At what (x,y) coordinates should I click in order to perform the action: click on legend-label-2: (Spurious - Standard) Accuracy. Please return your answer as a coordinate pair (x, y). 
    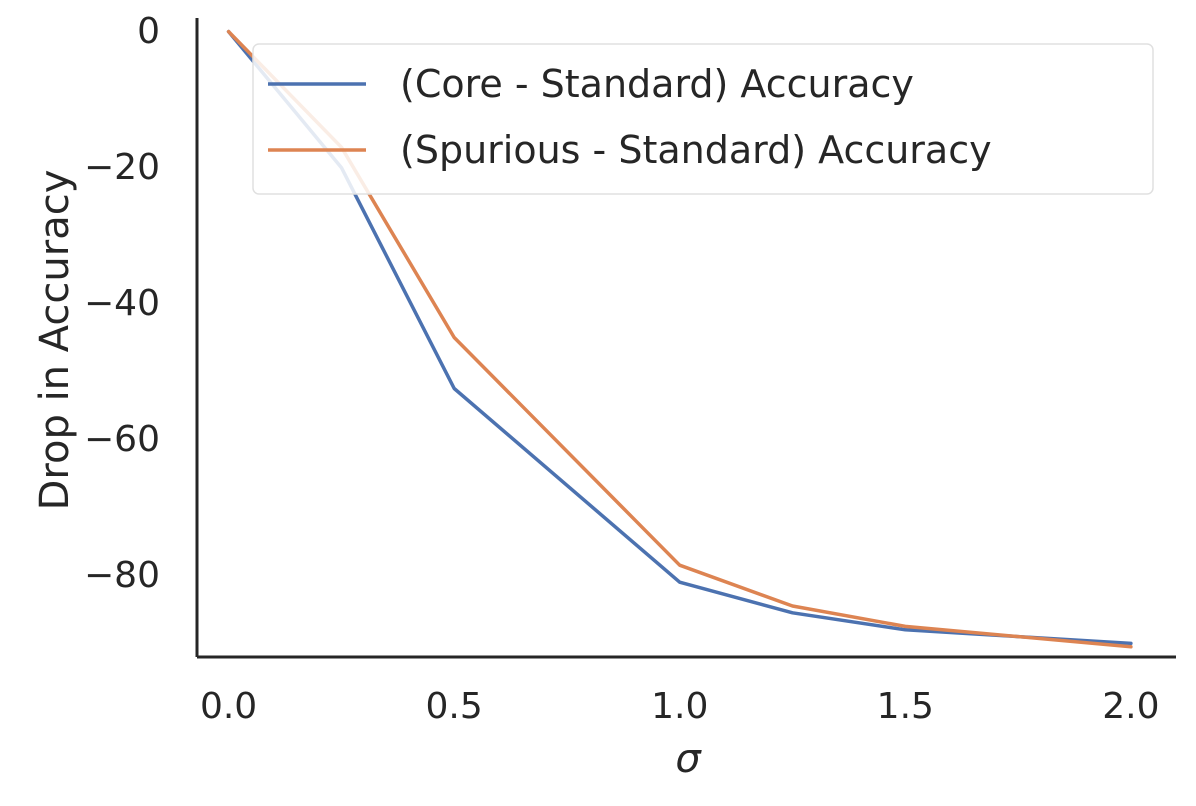
    Looking at the image, I should click on (696, 150).